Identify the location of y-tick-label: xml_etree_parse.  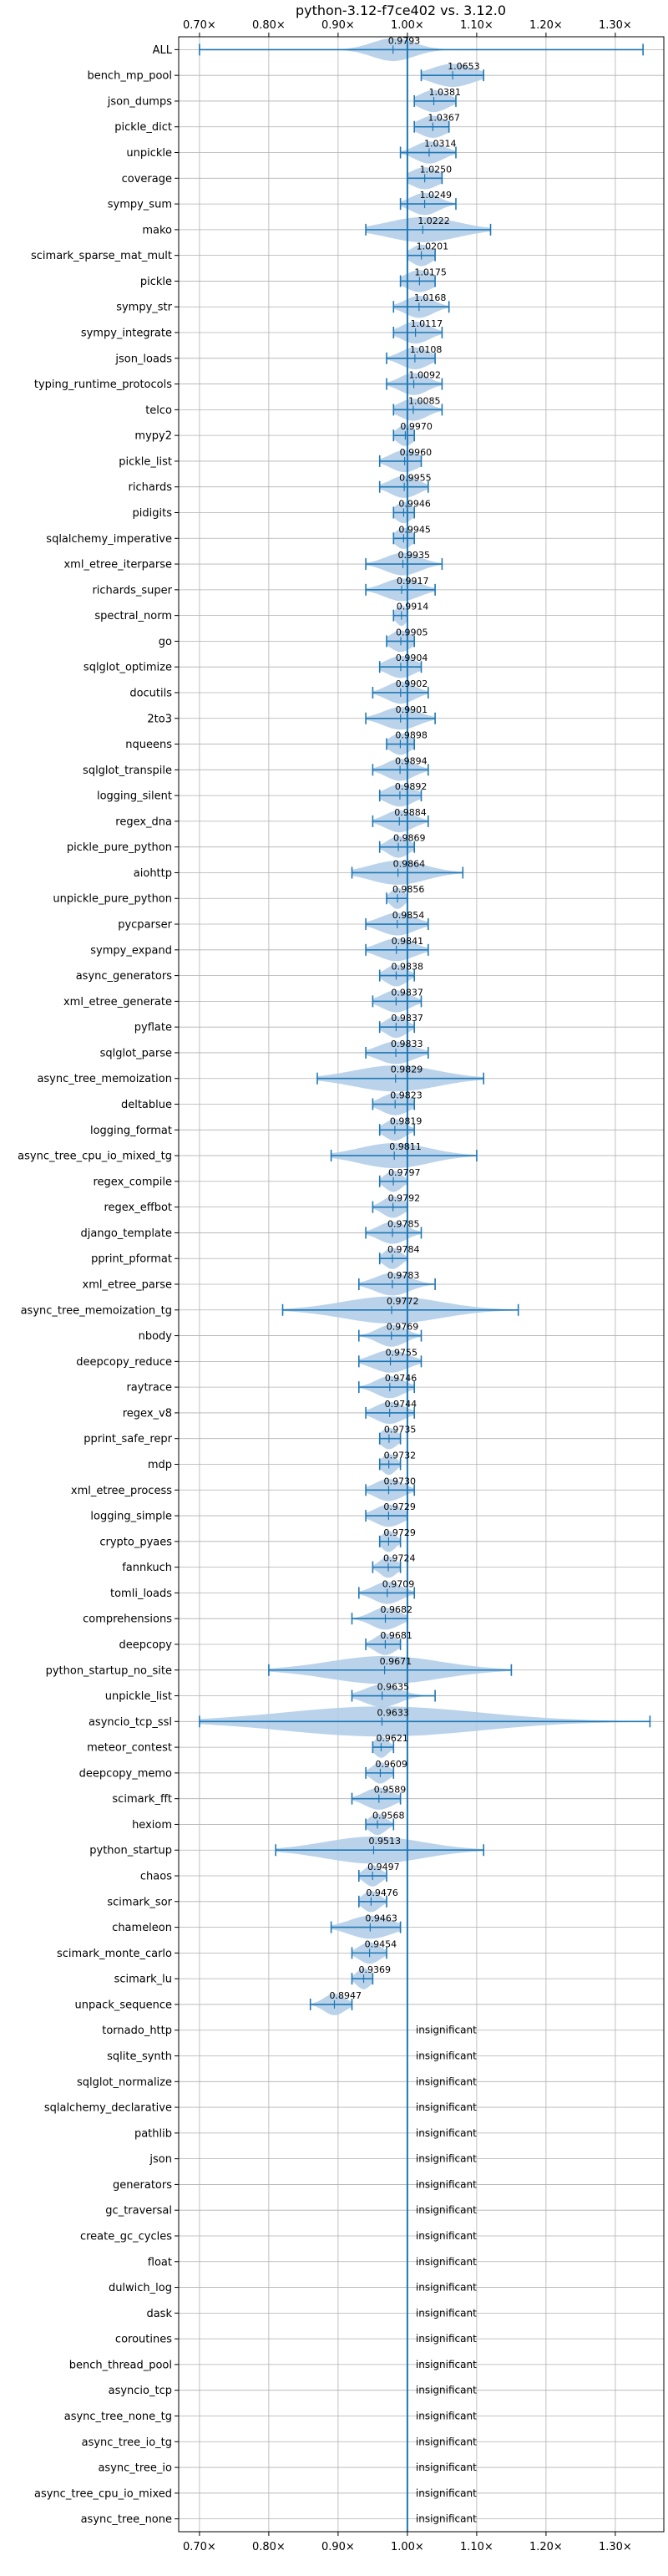
(127, 1285).